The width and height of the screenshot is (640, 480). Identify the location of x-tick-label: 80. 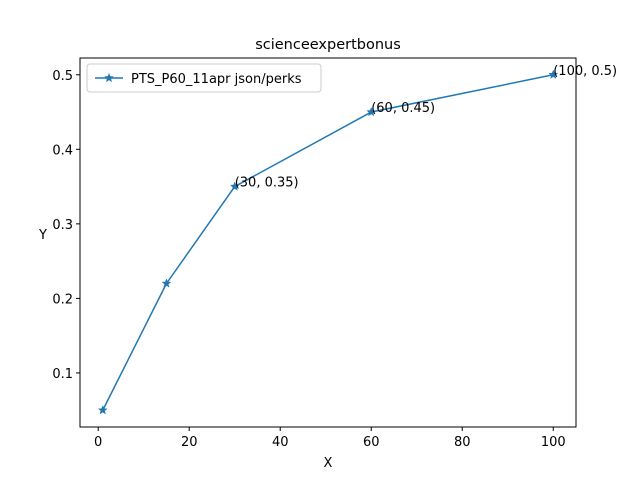
(462, 442).